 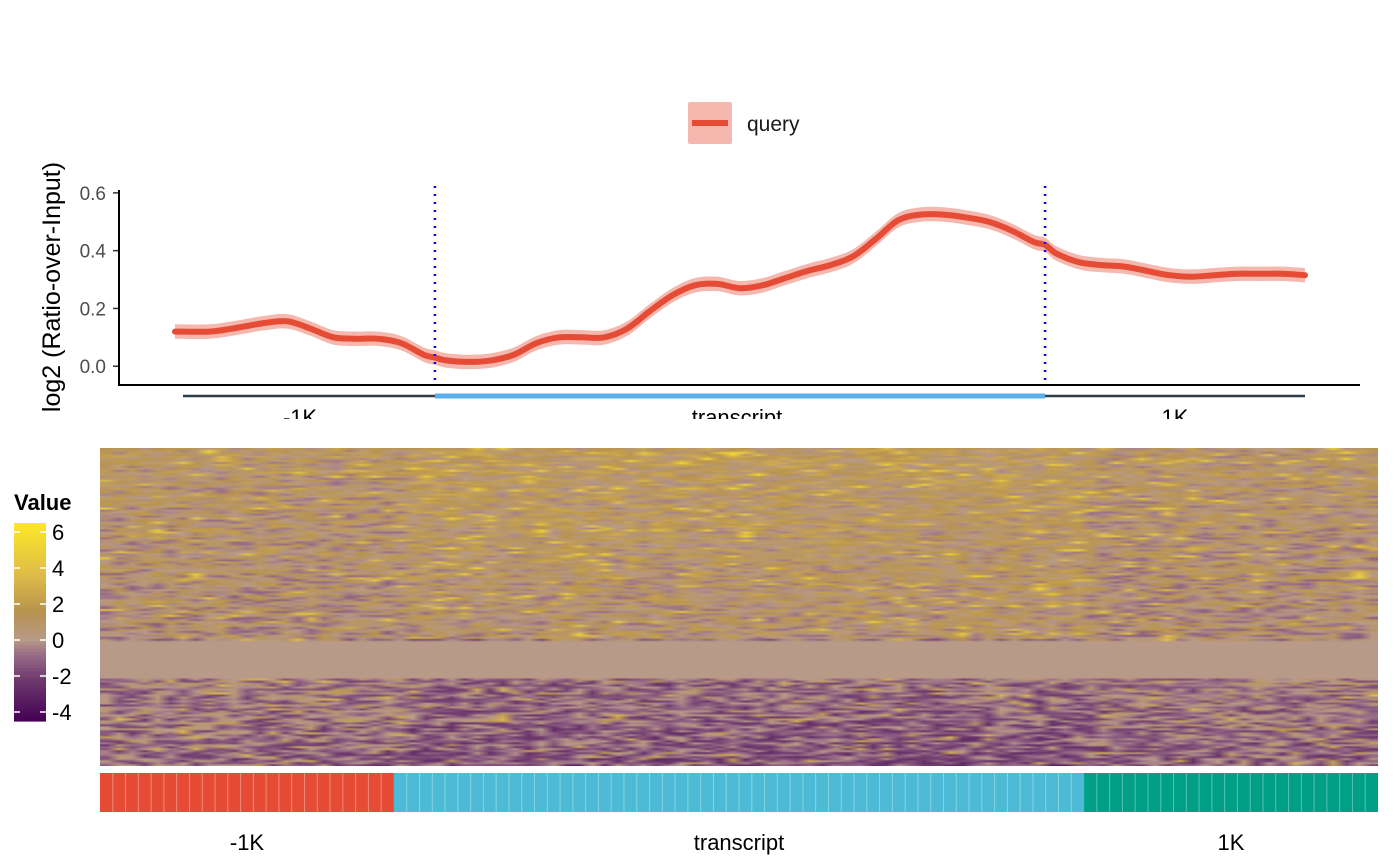 I want to click on gene-model-label: -1K, so click(x=300, y=417).